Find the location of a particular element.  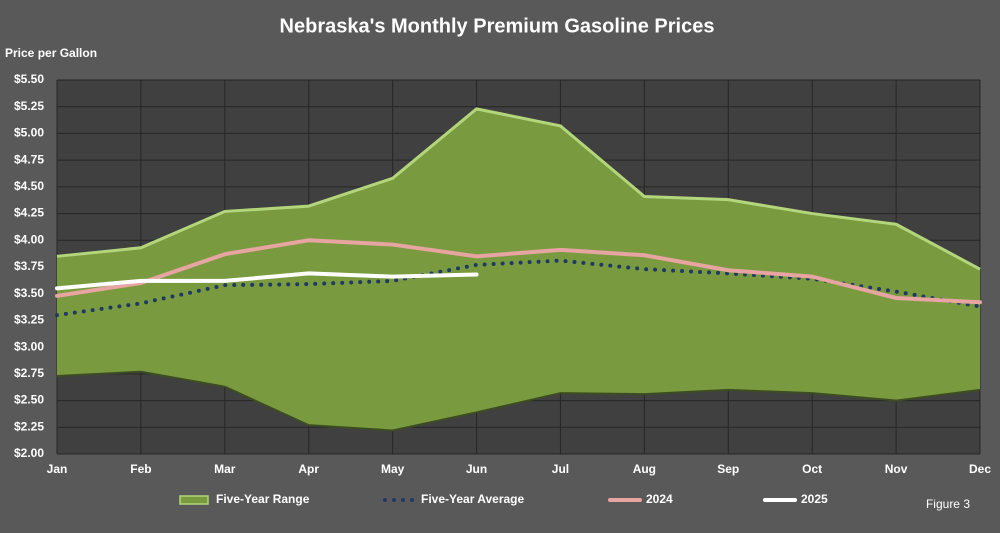

y-tick-label: $2.25 is located at coordinates (29, 426).